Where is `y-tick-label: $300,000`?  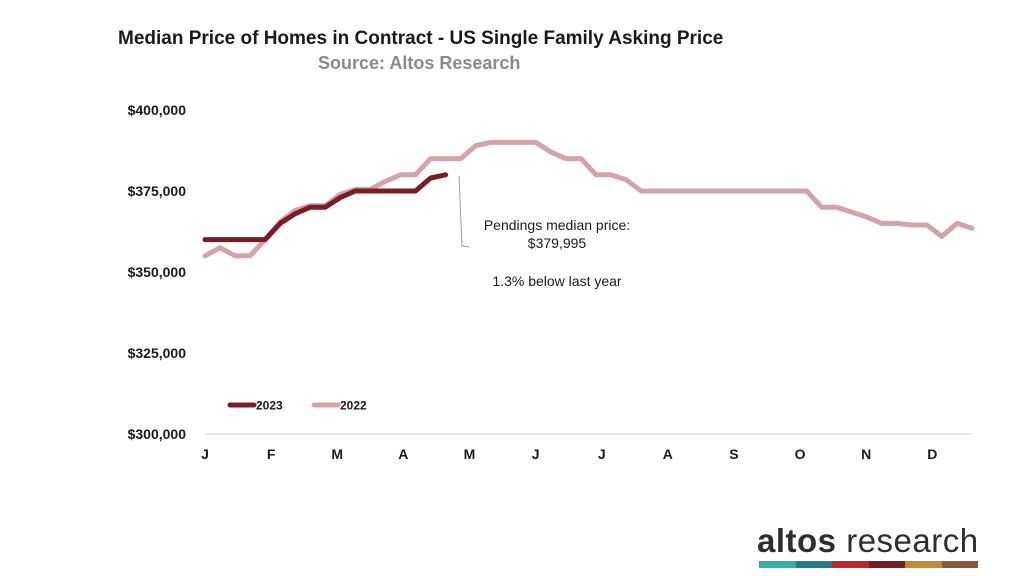 y-tick-label: $300,000 is located at coordinates (157, 434).